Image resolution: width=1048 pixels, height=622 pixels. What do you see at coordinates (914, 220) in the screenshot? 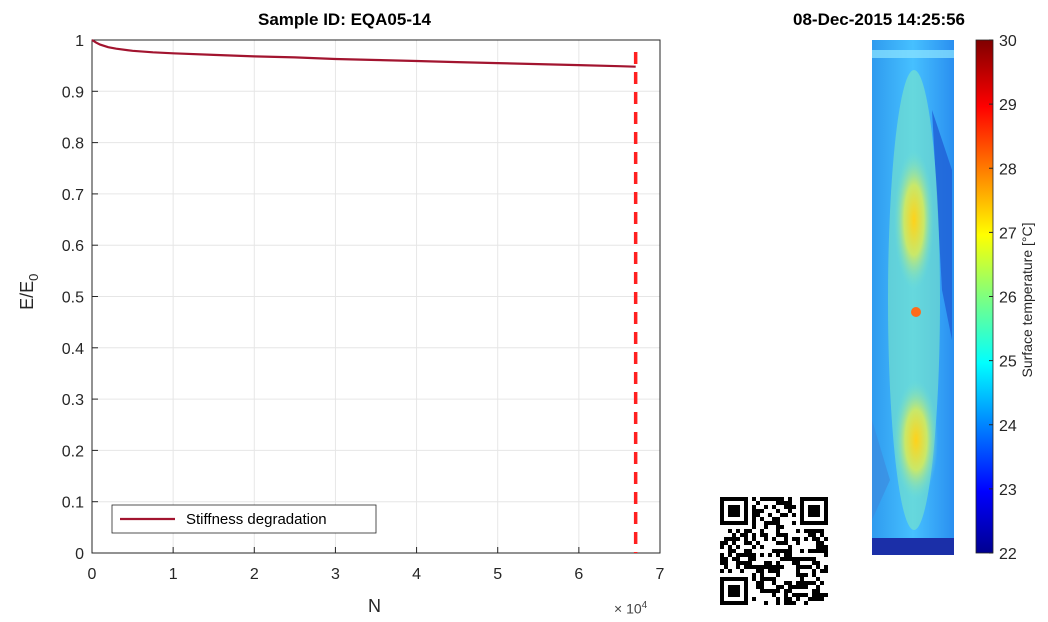
I see `thermal-hotspot-upper` at bounding box center [914, 220].